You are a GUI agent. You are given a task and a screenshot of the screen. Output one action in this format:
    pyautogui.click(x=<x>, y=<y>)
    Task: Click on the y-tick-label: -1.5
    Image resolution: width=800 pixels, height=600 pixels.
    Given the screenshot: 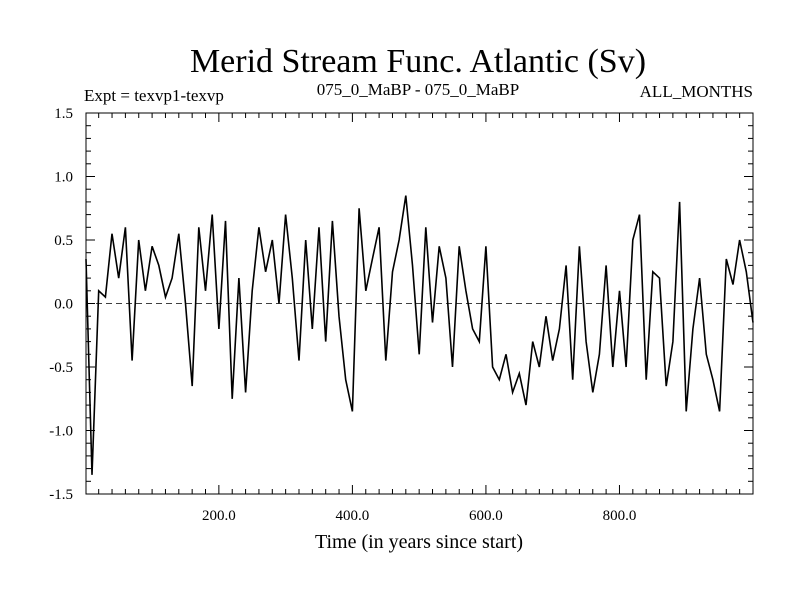 What is the action you would take?
    pyautogui.click(x=61, y=495)
    